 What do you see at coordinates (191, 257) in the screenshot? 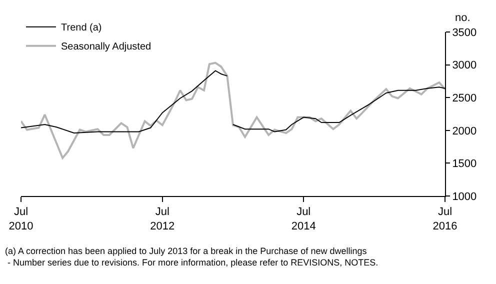
I see `text: (a) A correction has been applied to July 2013 for a break in the Purchase of new dwellings - Number series due to revisions. For more information, please refer to REVISIONS, NOTES.` at bounding box center [191, 257].